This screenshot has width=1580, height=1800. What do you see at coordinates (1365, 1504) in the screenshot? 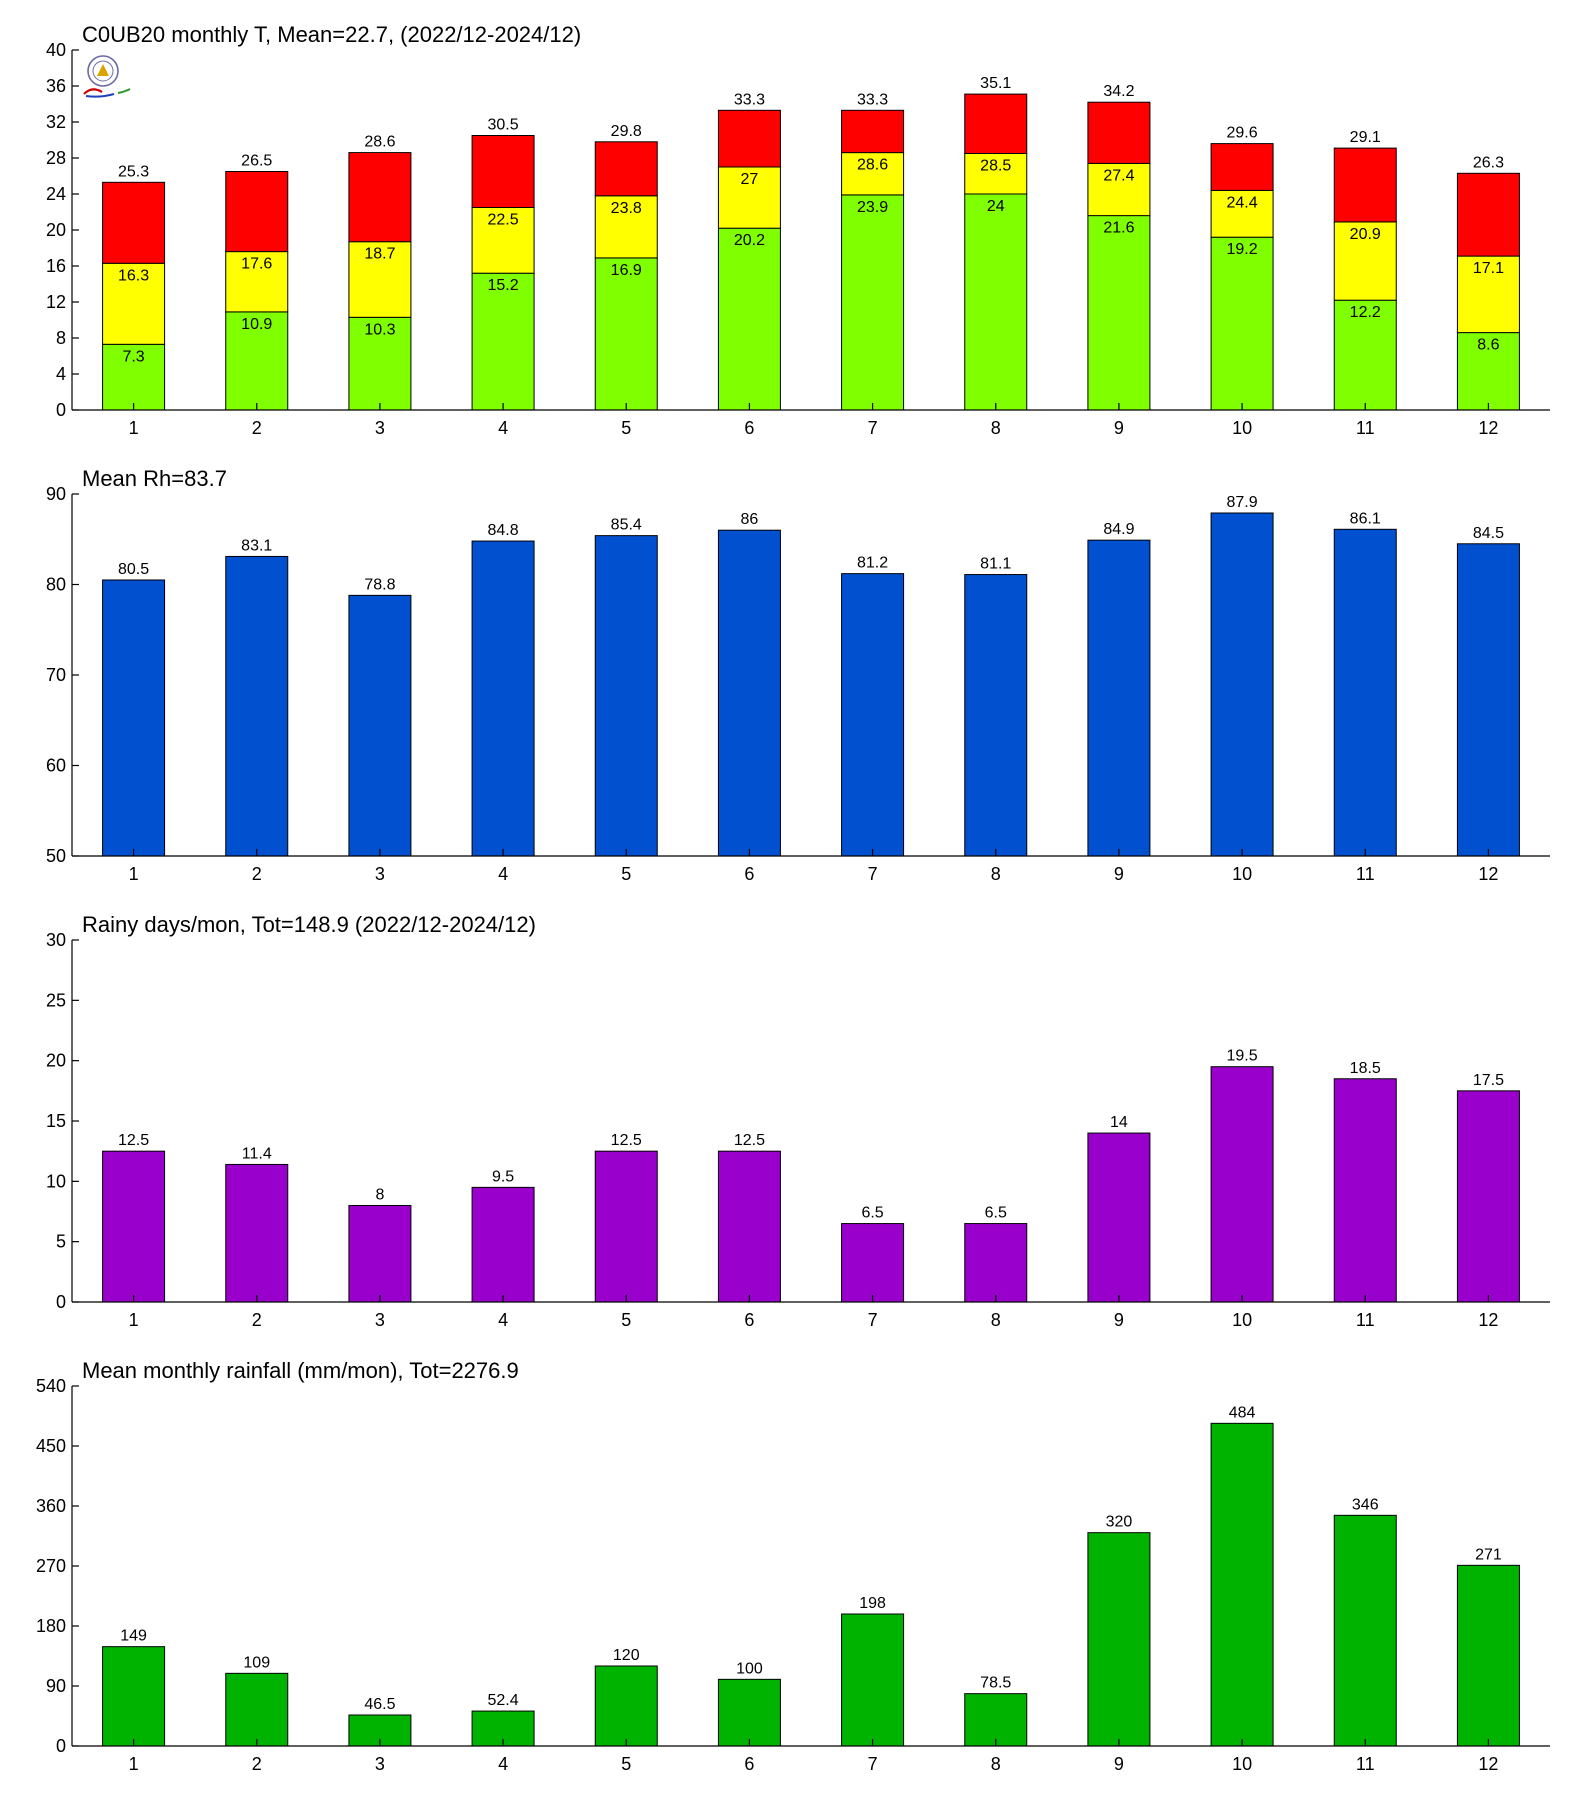
I see `data-label: 346` at bounding box center [1365, 1504].